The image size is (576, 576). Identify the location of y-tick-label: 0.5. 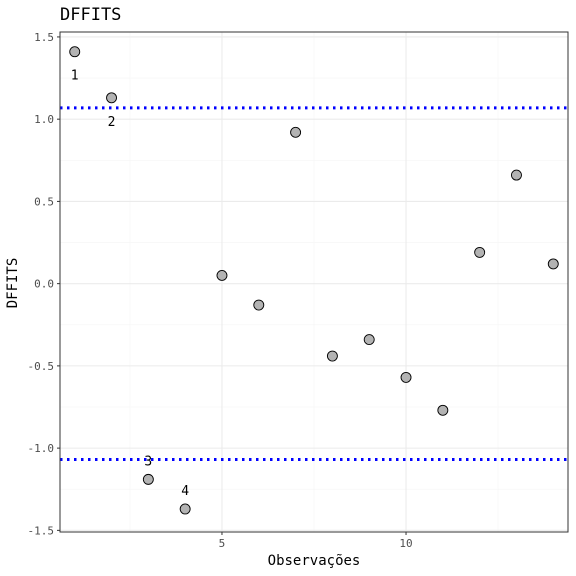
(44, 201).